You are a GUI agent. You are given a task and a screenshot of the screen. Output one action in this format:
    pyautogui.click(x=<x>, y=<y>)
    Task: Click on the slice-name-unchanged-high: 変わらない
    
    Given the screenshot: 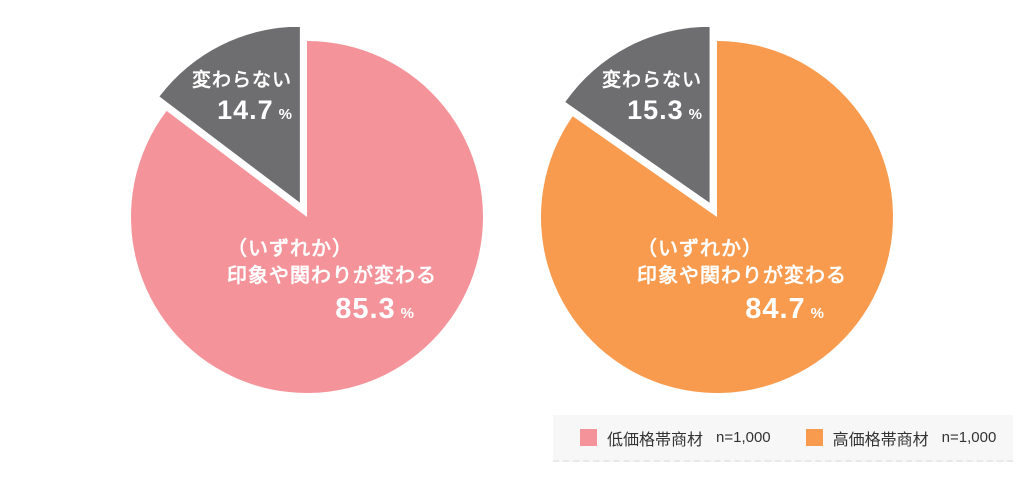 What is the action you would take?
    pyautogui.click(x=651, y=80)
    